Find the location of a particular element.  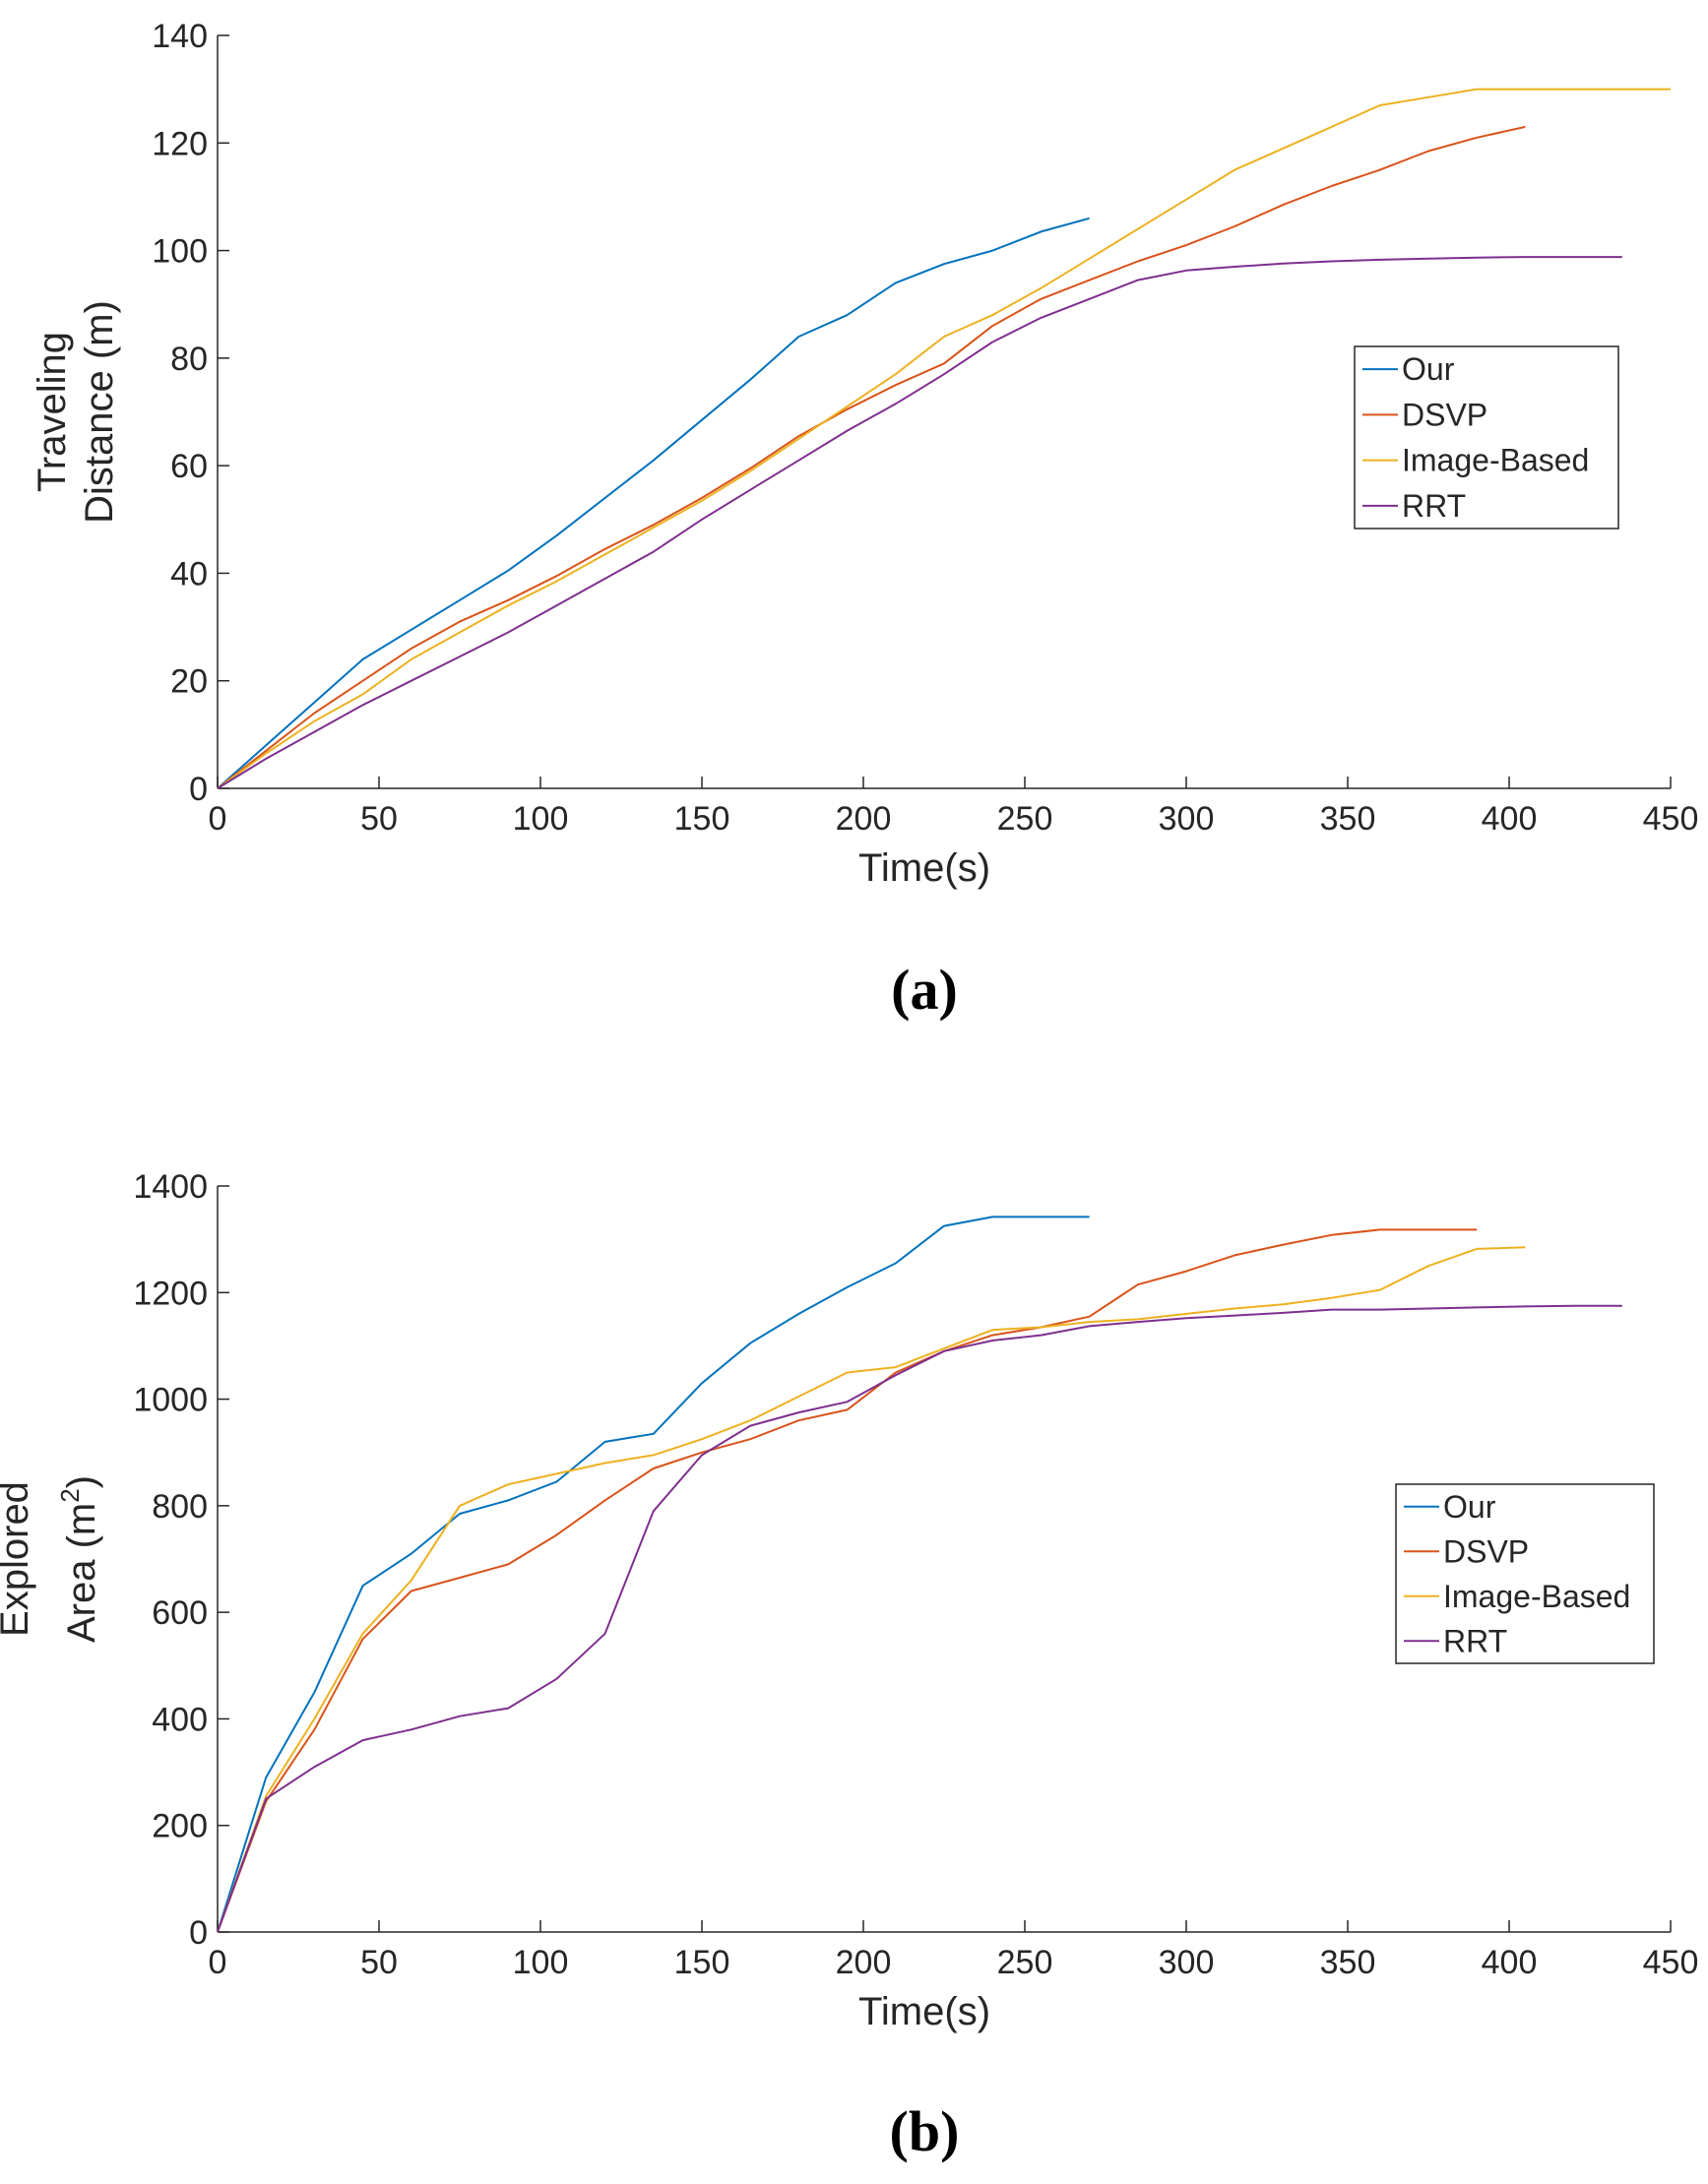

y-tick-label: 1400 is located at coordinates (170, 1187).